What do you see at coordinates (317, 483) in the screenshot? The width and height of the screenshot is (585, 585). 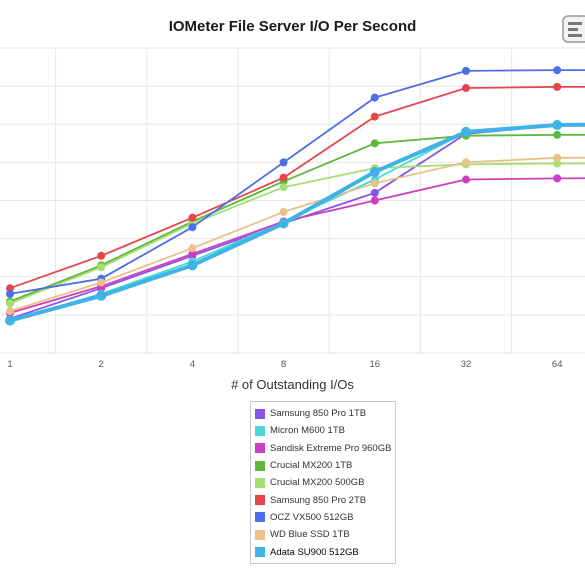 I see `legend-label: Crucial MX200 500GB` at bounding box center [317, 483].